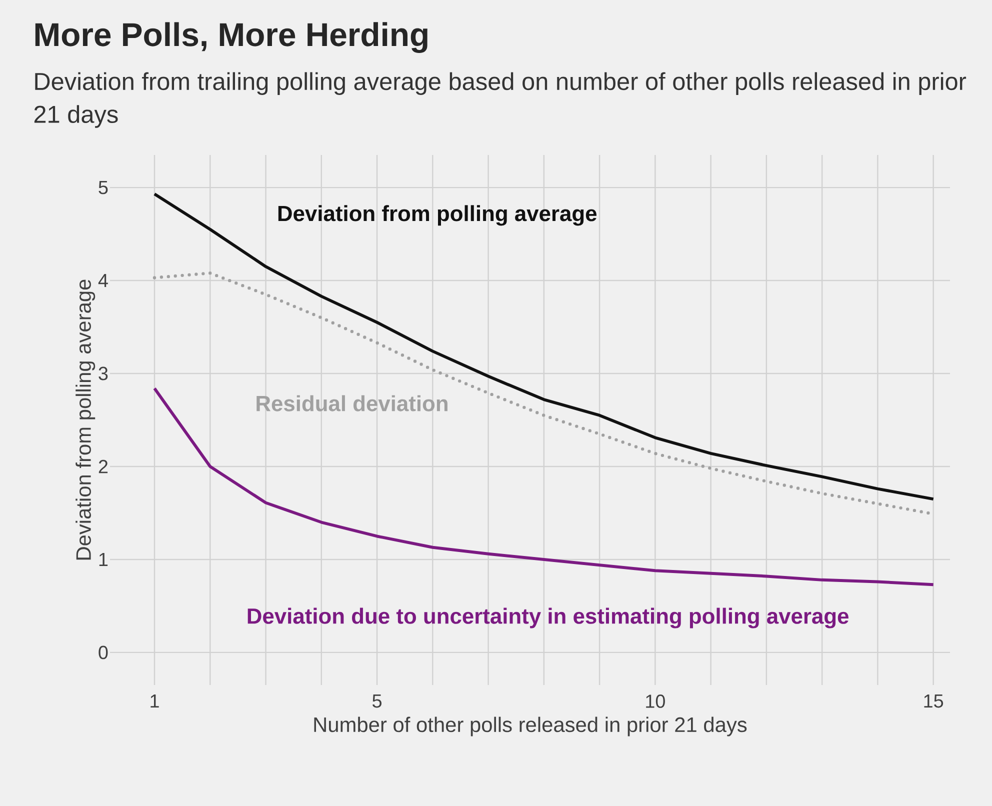  Describe the element at coordinates (655, 701) in the screenshot. I see `x-tick-label: 10` at that location.